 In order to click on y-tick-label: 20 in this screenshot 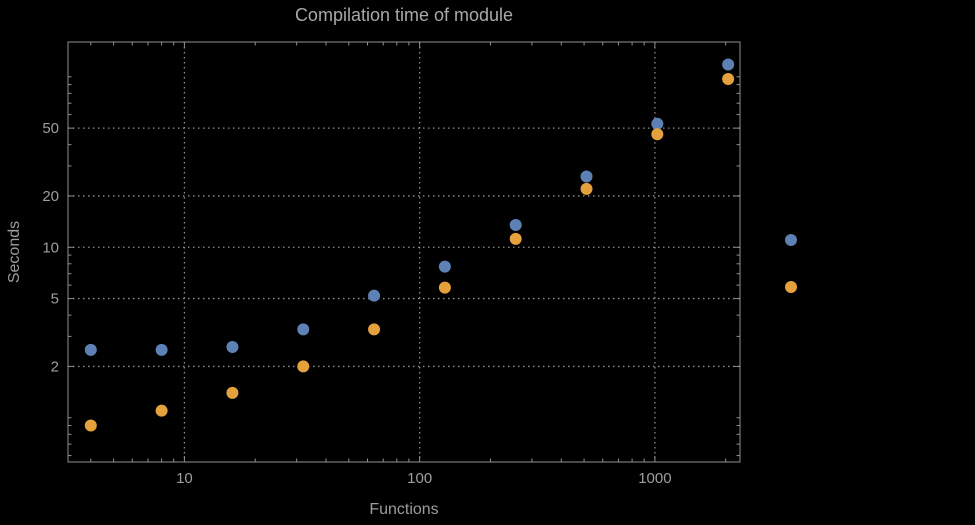, I will do `click(50, 196)`.